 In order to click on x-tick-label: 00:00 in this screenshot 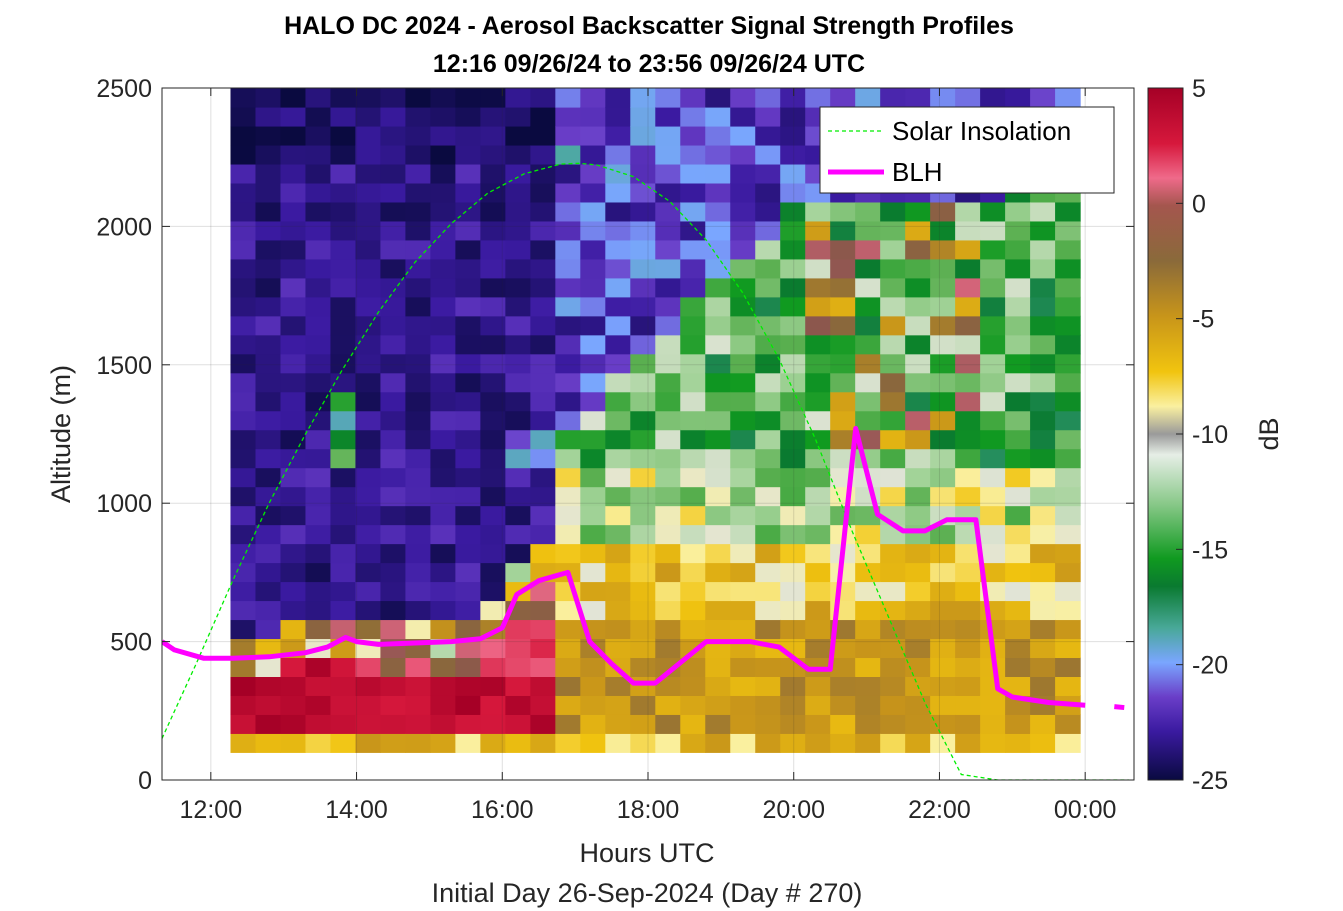, I will do `click(1085, 810)`.